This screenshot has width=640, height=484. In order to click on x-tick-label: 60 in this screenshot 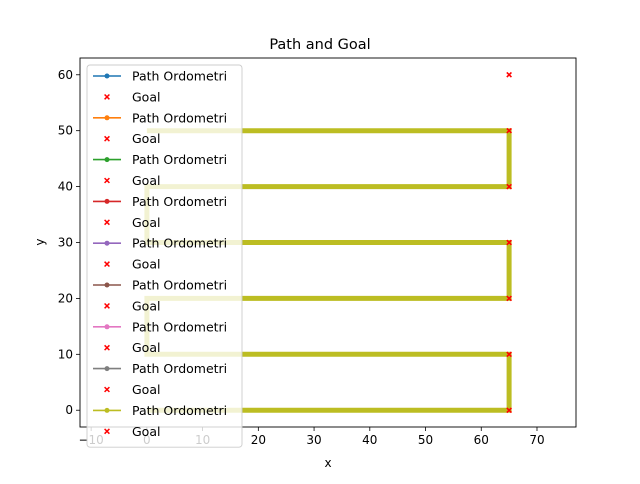, I will do `click(481, 440)`.